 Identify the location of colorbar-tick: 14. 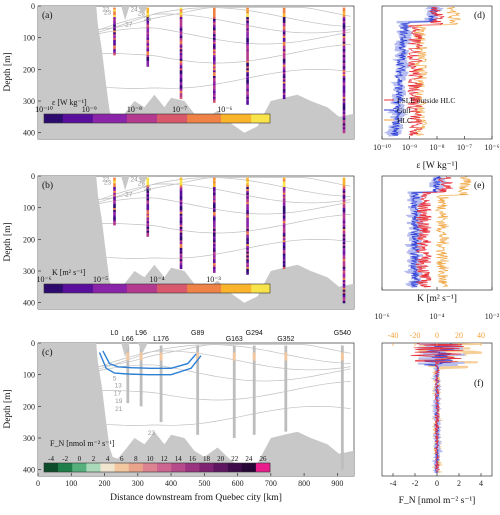
(179, 459).